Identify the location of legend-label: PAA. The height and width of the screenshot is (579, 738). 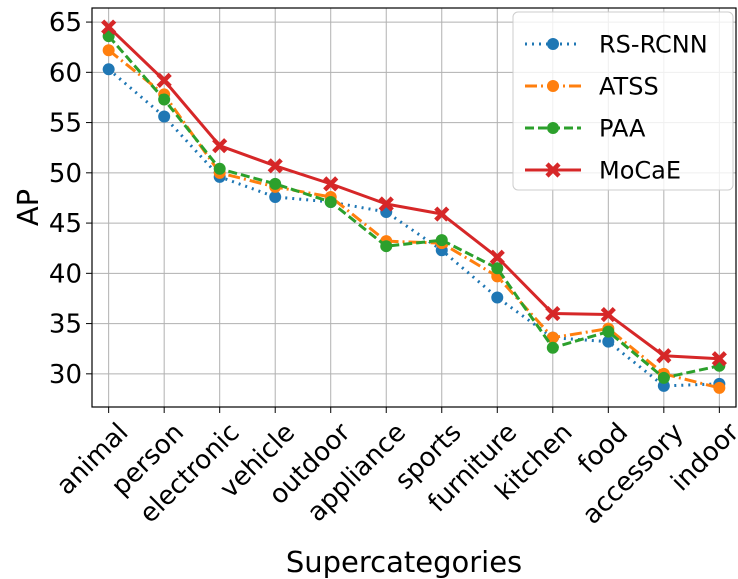
(622, 128).